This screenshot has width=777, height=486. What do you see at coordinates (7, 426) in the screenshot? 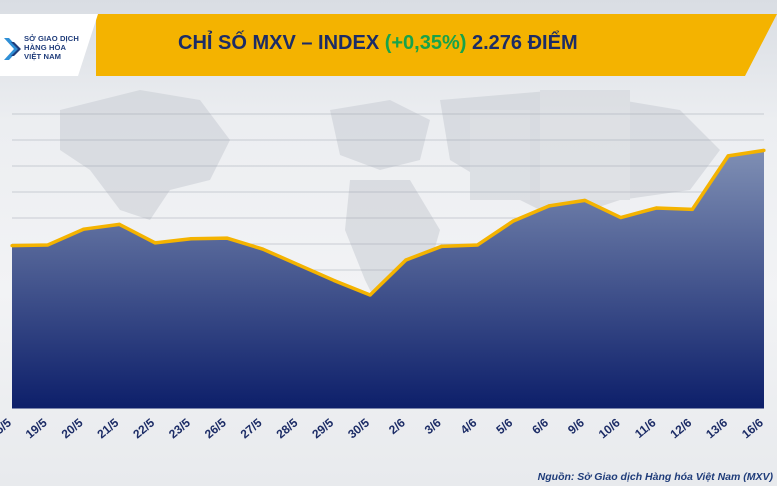
I see `x-tick-label: 5/5` at bounding box center [7, 426].